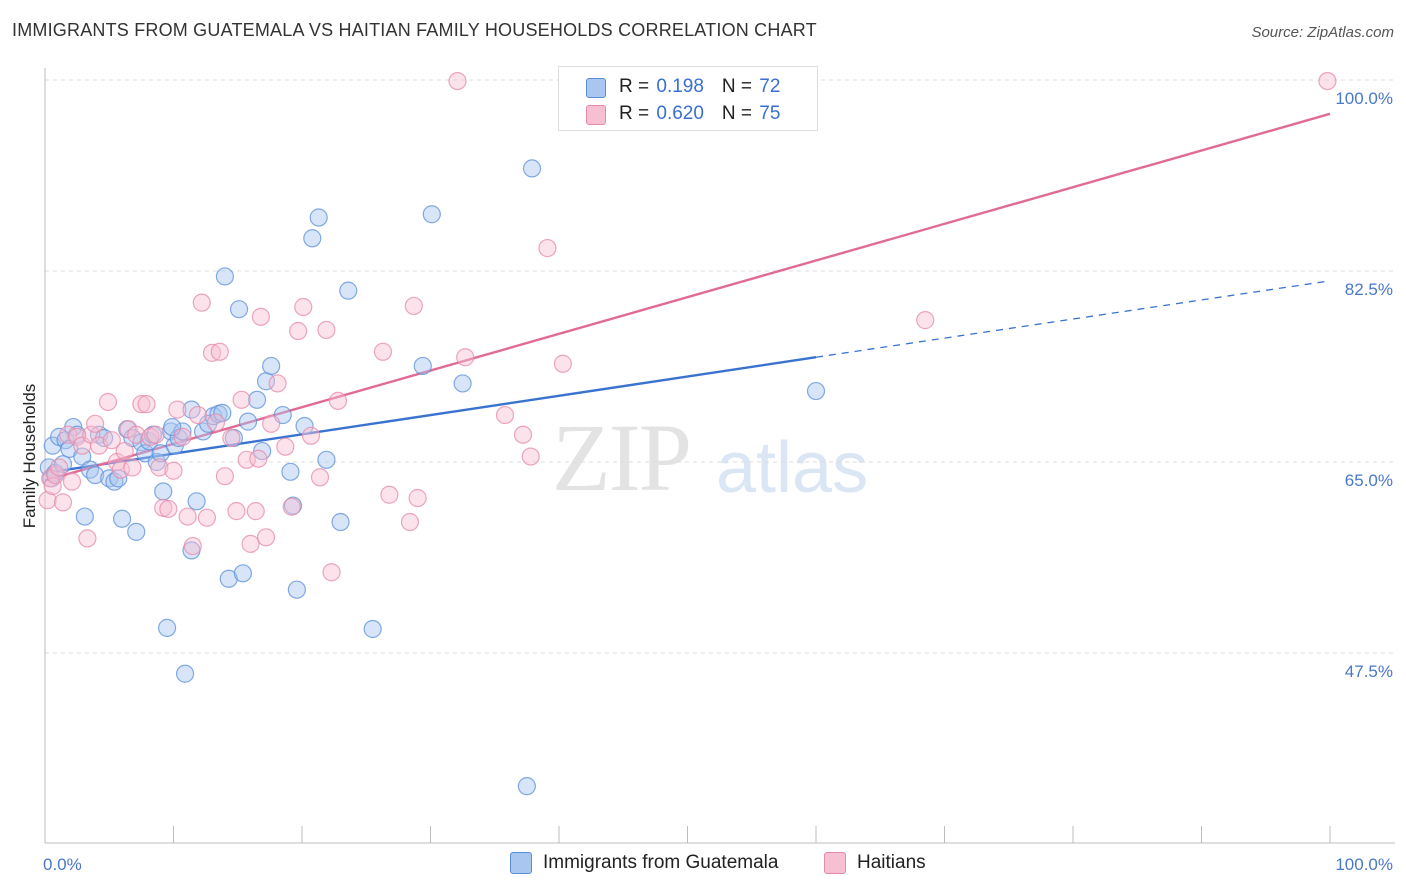  I want to click on legend-swatch-guatemala, so click(596, 88).